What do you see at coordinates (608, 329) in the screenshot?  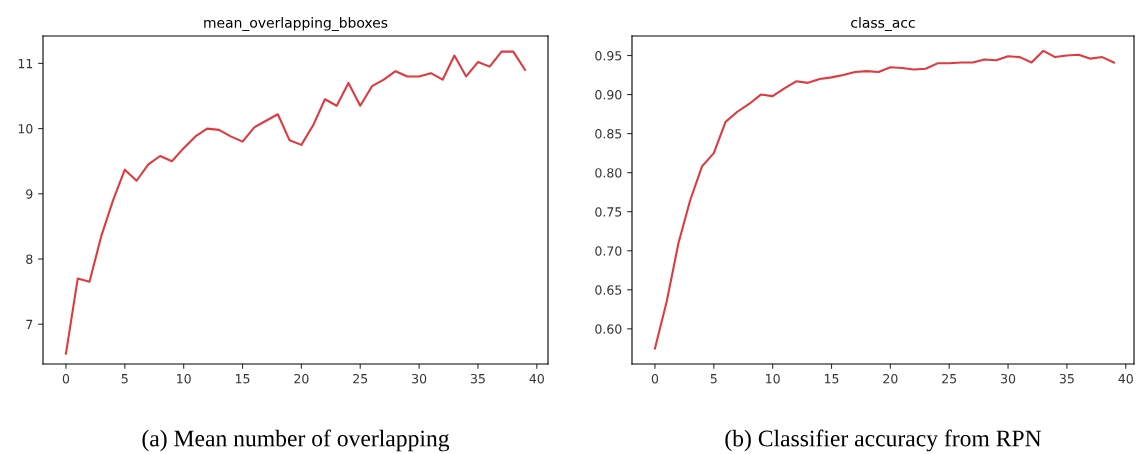 I see `y-tick-label: 0.60` at bounding box center [608, 329].